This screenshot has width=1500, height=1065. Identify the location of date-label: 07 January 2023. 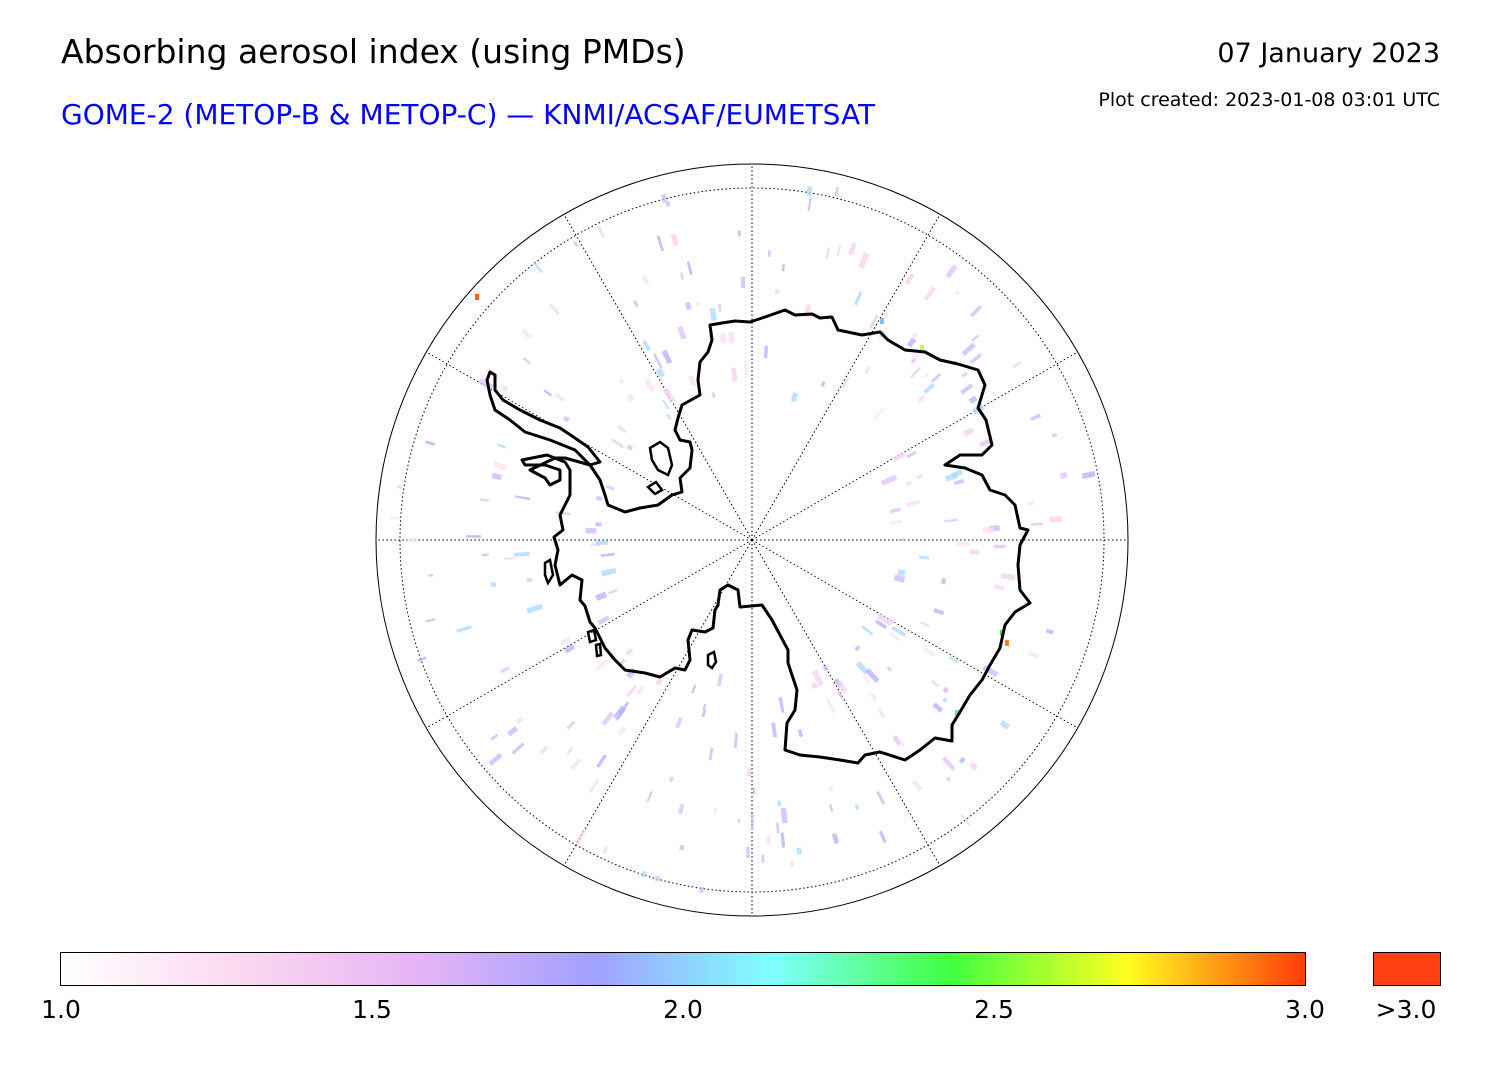
(1328, 53).